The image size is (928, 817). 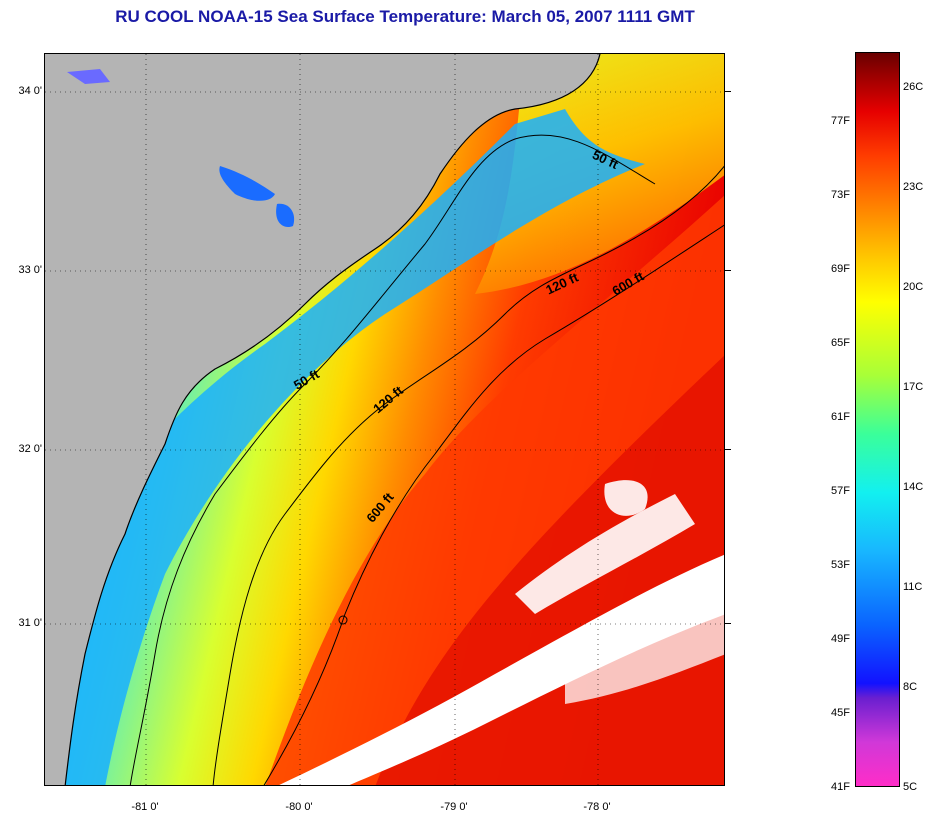 What do you see at coordinates (30, 623) in the screenshot?
I see `latitude-label: 31 0'` at bounding box center [30, 623].